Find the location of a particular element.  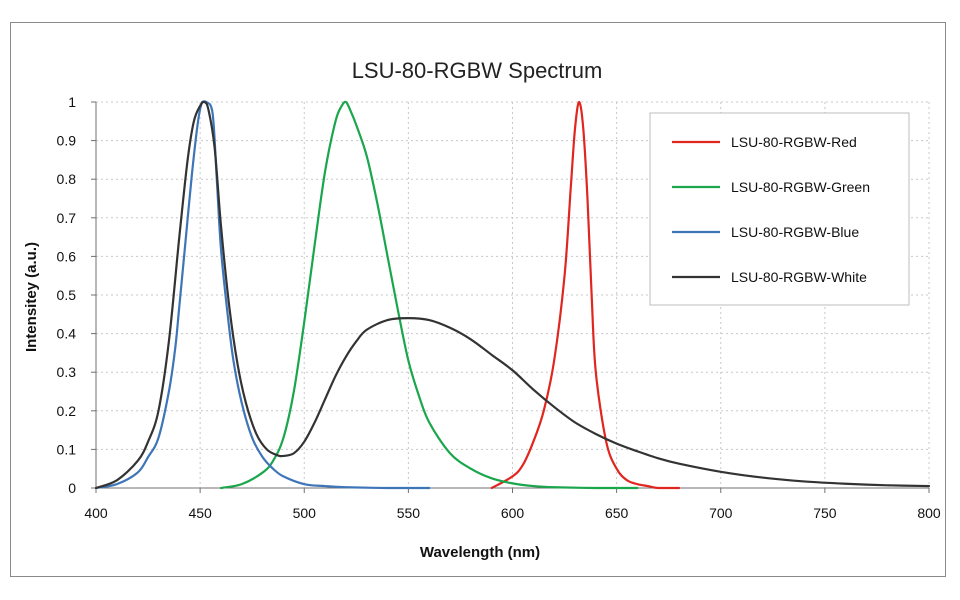

legend-label-lsu-80-rgbw-green: LSU-80-RGBW-Green is located at coordinates (800, 187).